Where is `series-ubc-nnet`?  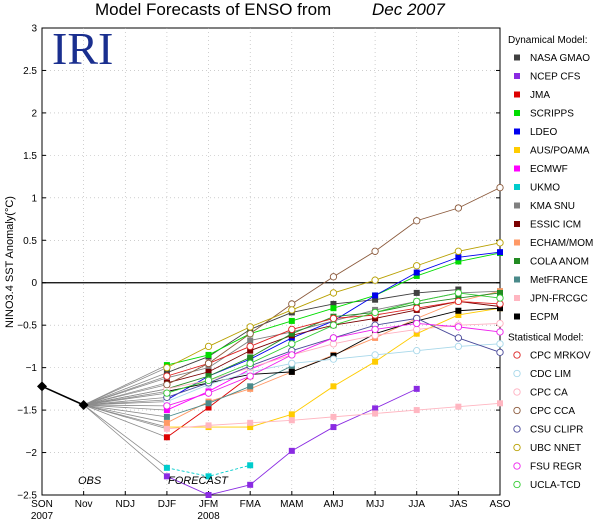
series-ubc-nnet is located at coordinates (333, 305).